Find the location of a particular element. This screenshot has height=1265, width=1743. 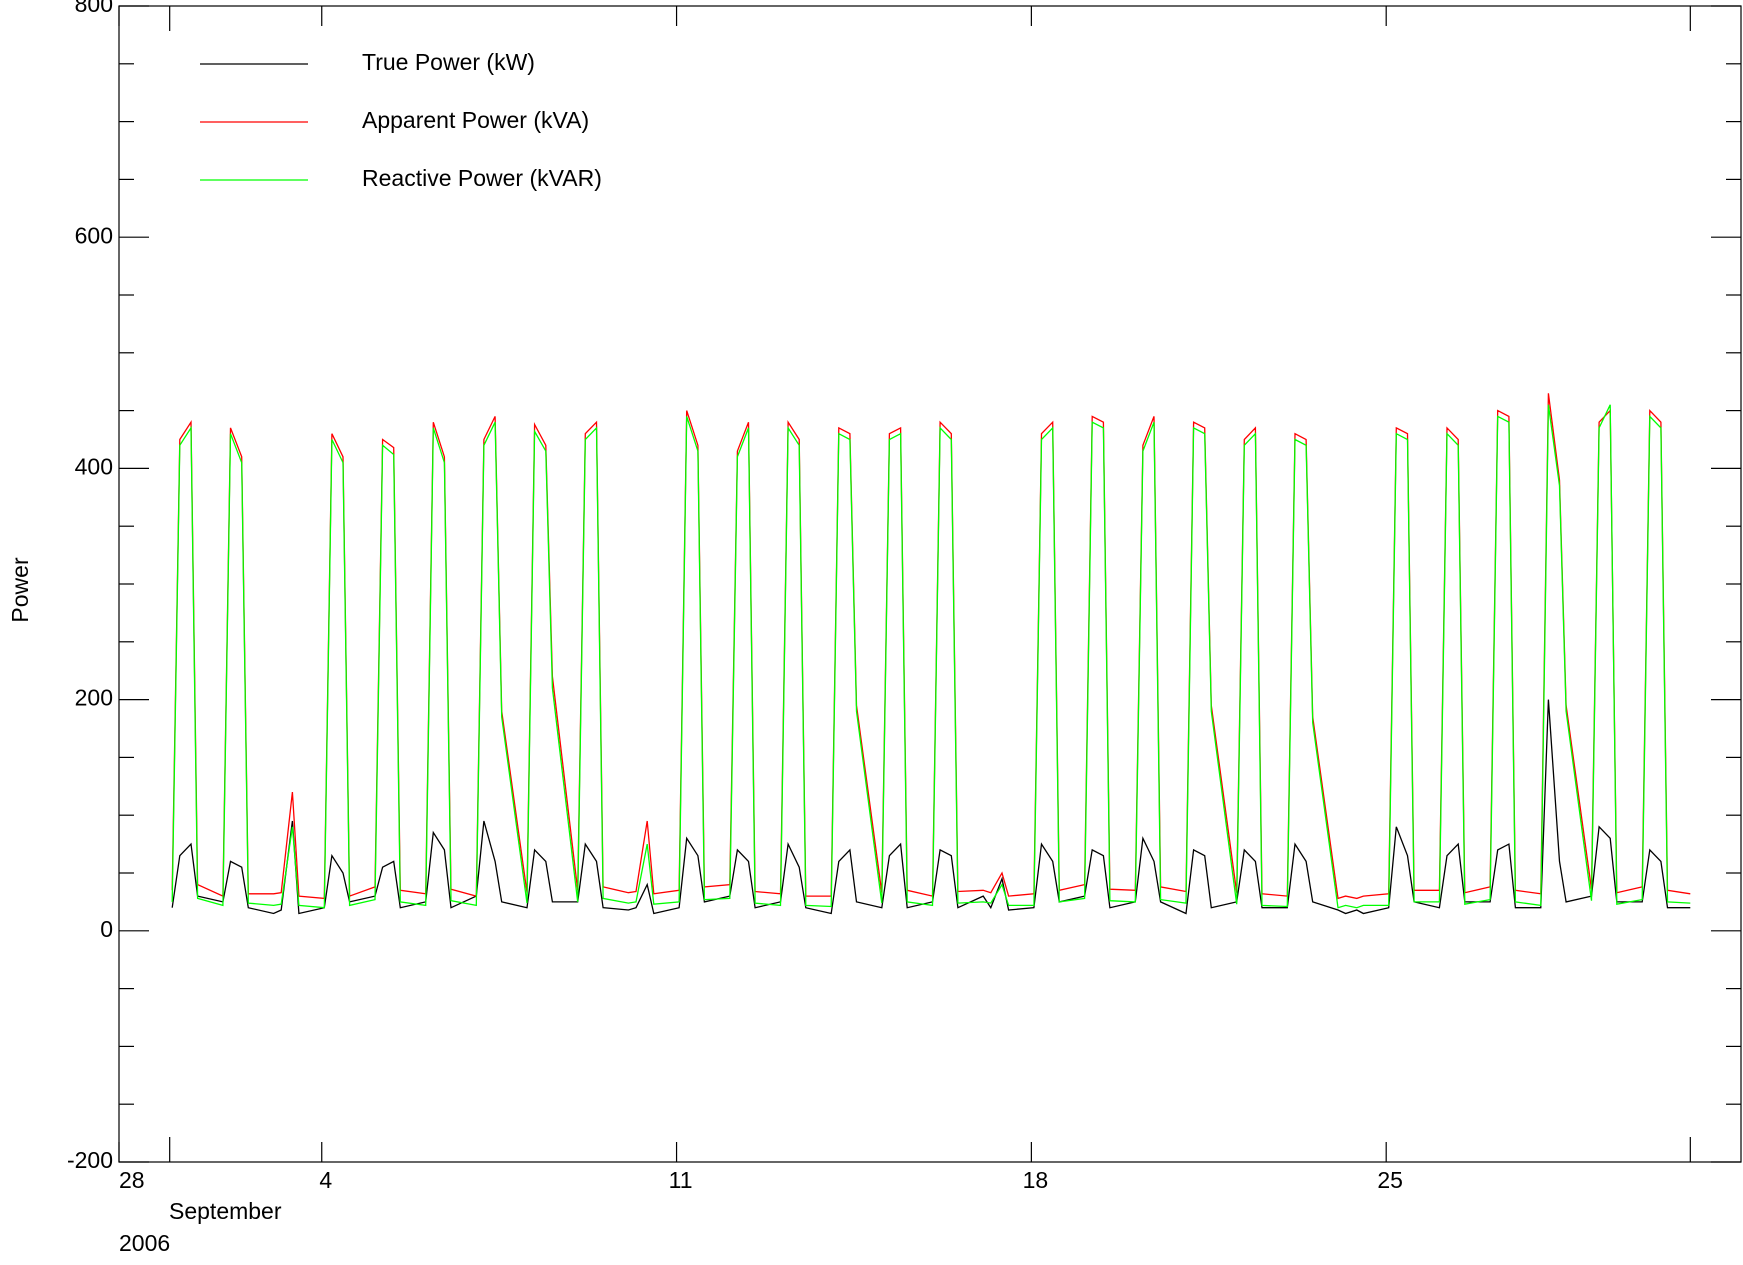

x-tick-label: 18 is located at coordinates (1036, 1180).